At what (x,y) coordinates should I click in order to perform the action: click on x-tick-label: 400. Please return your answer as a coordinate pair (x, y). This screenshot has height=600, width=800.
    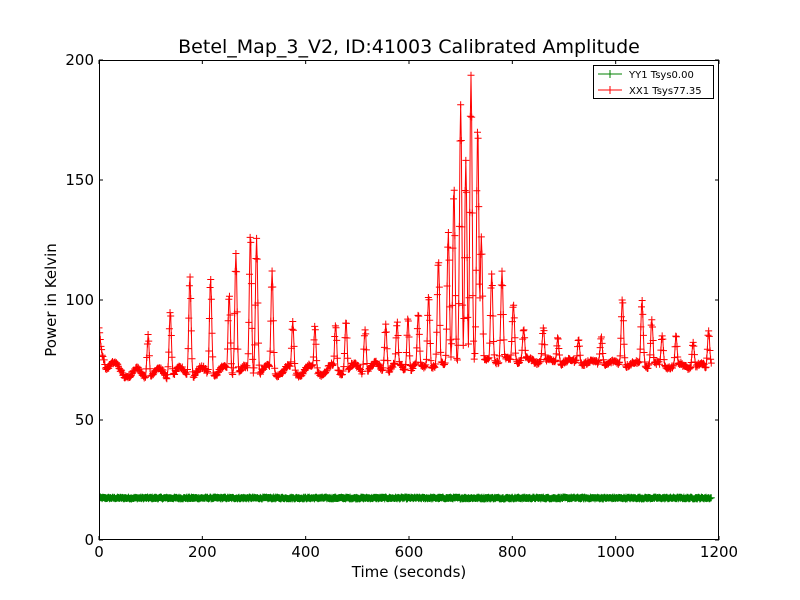
    Looking at the image, I should click on (305, 552).